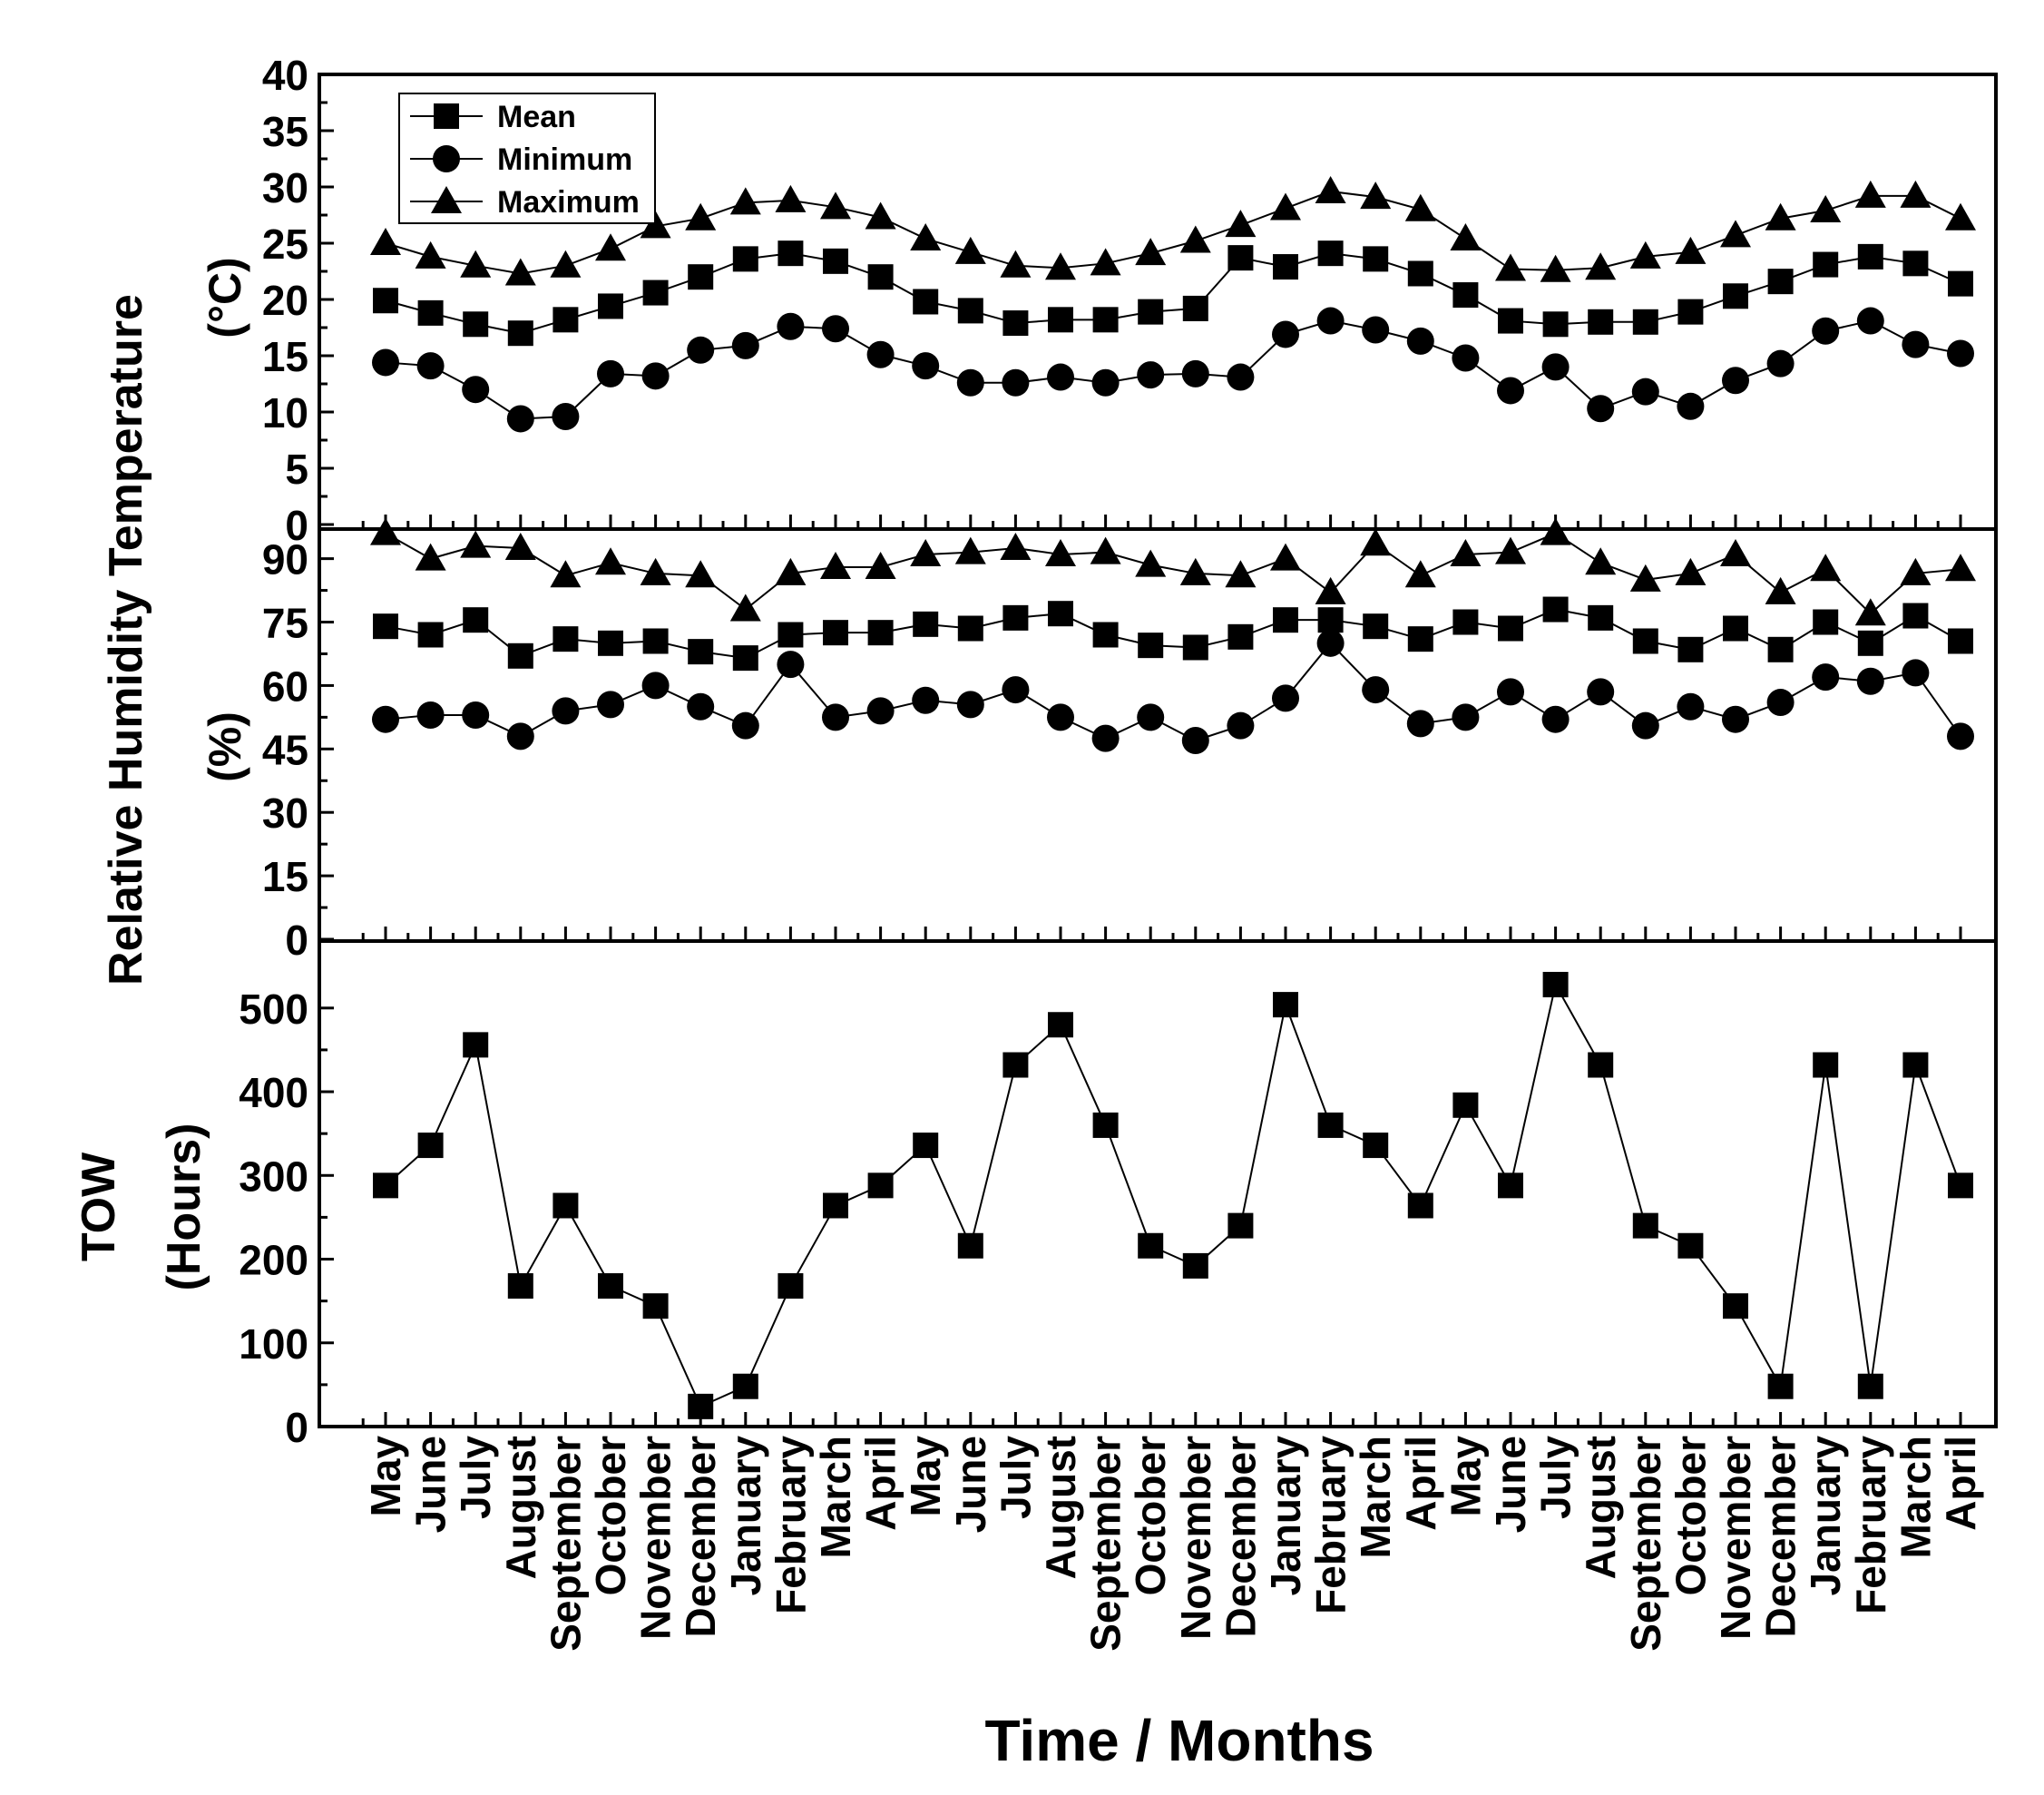 The height and width of the screenshot is (1795, 2044). What do you see at coordinates (296, 940) in the screenshot?
I see `humidity-ytick-label: 0` at bounding box center [296, 940].